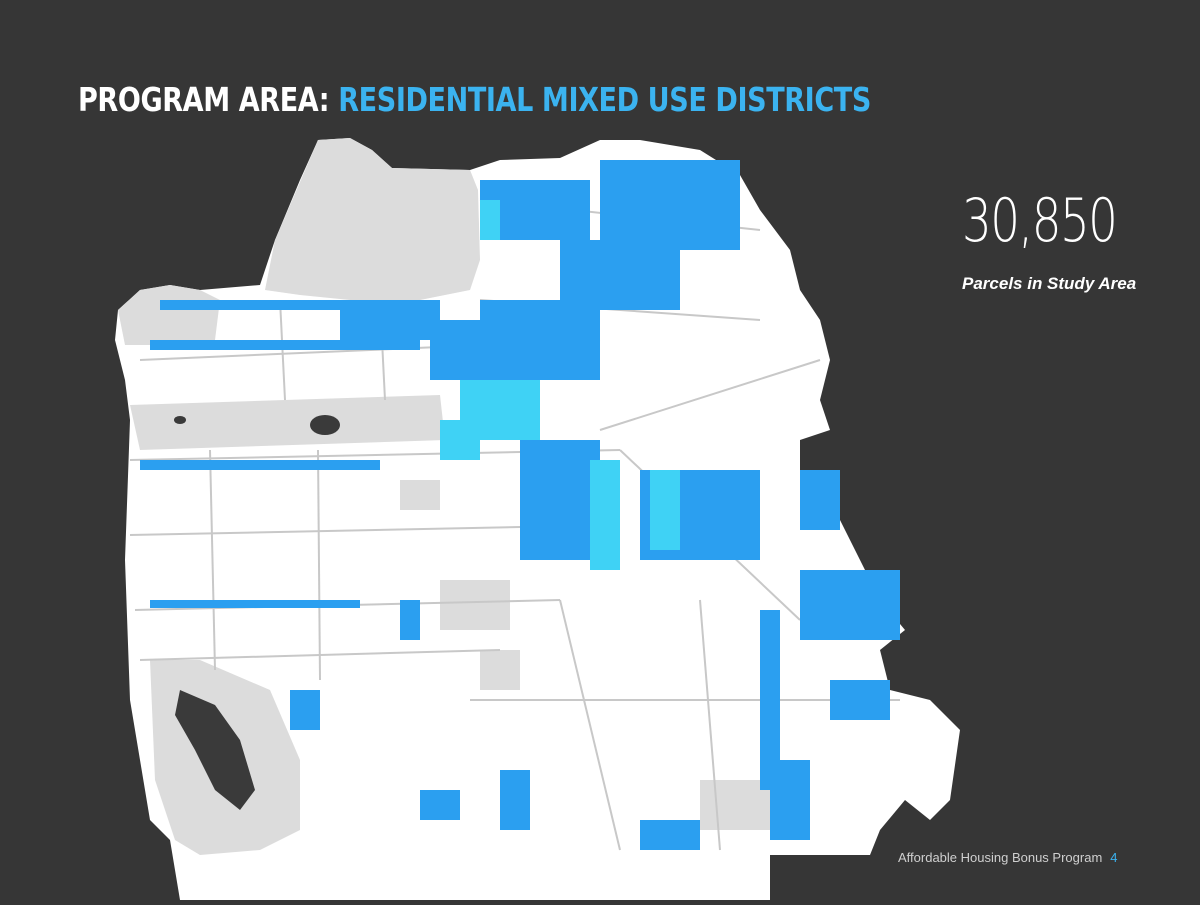 Image resolution: width=1200 pixels, height=905 pixels. Describe the element at coordinates (770, 700) in the screenshot. I see `district-excelsior` at that location.